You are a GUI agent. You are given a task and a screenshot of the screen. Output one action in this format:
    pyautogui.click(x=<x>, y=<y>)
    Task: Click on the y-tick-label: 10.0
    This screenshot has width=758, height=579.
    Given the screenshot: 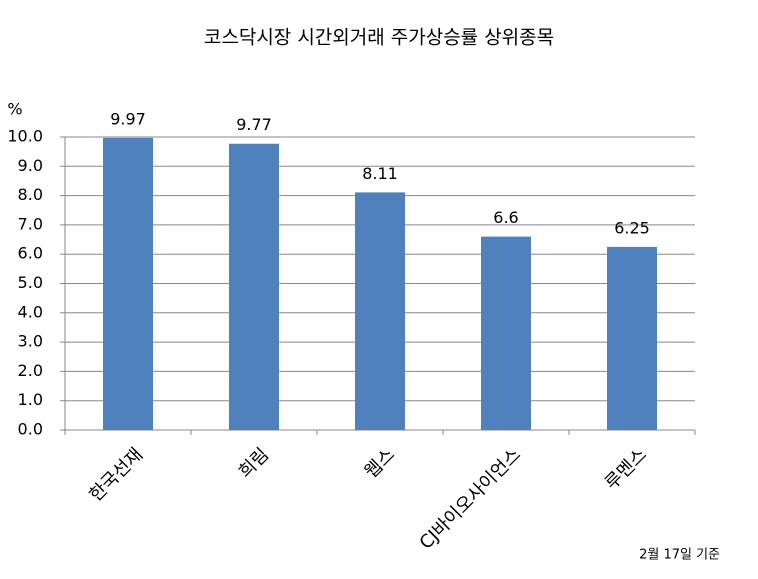 What is the action you would take?
    pyautogui.click(x=25, y=136)
    